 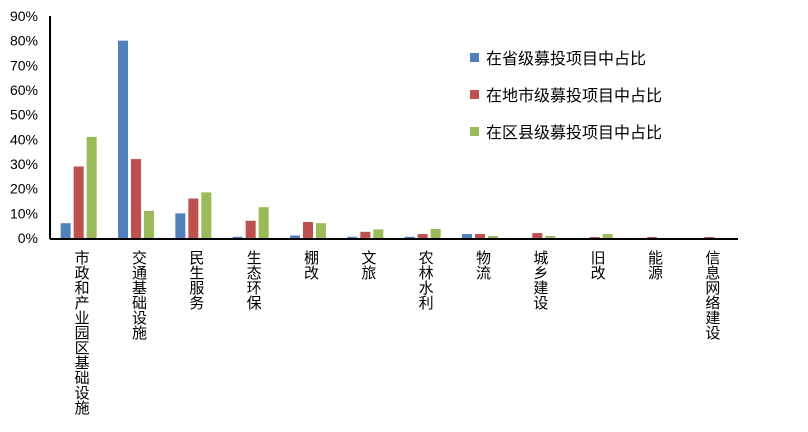 What do you see at coordinates (311, 265) in the screenshot?
I see `x-tick-label: 棚改` at bounding box center [311, 265].